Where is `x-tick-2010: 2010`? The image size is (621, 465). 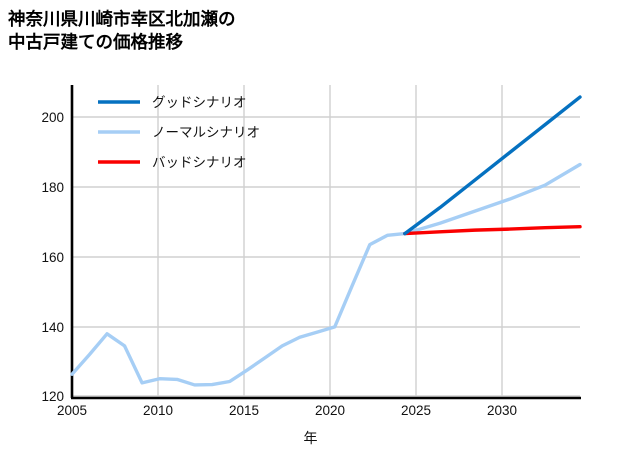 x-tick-2010: 2010 is located at coordinates (158, 410).